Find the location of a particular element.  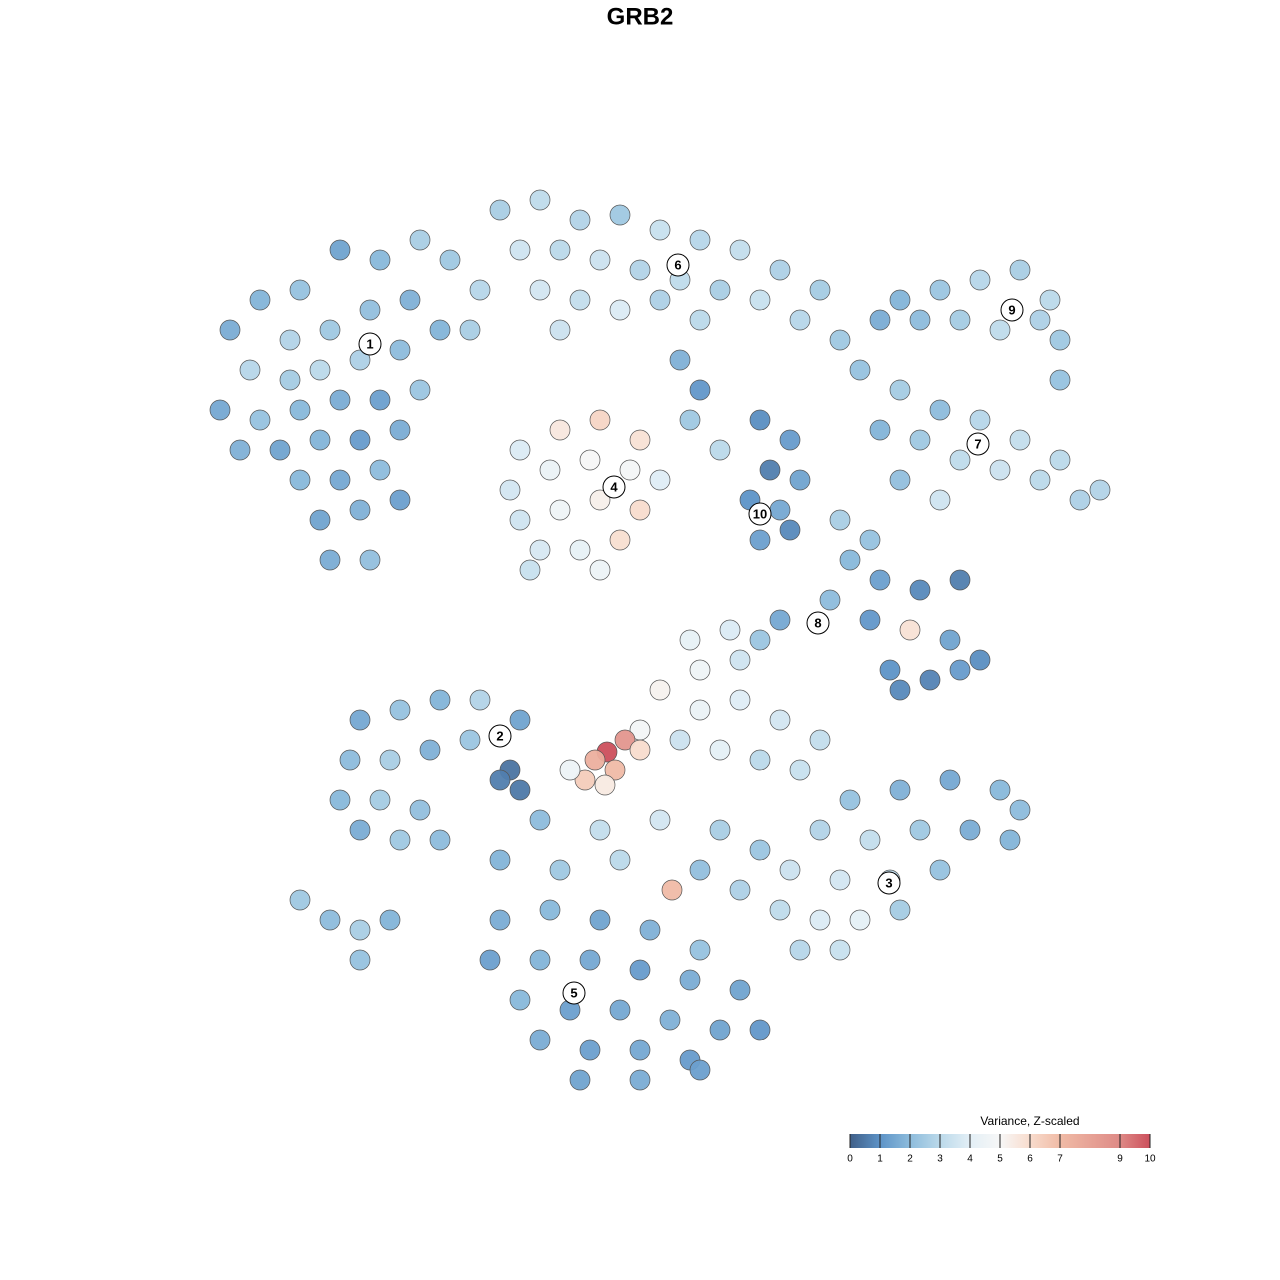

colorbar-tick-label: 4 is located at coordinates (970, 1159).